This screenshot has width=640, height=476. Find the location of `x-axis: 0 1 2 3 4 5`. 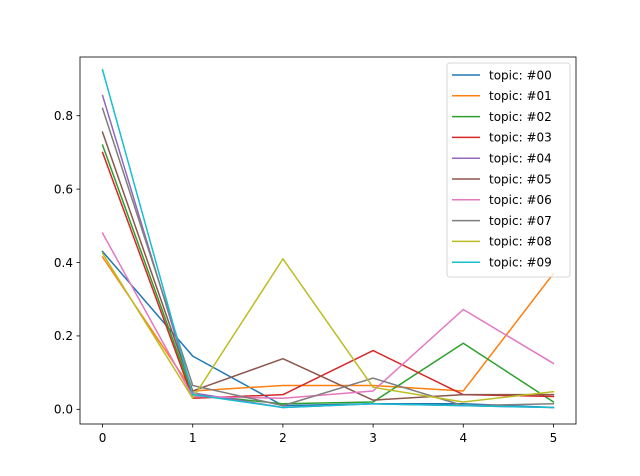

x-axis: 0 1 2 3 4 5 is located at coordinates (328, 434).